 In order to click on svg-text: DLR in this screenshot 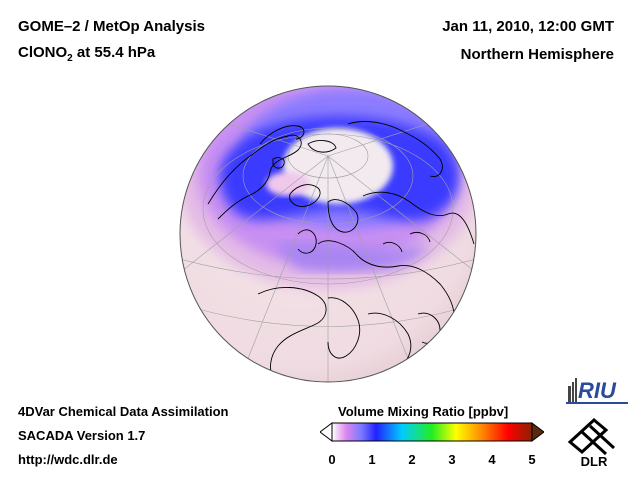, I will do `click(594, 461)`.